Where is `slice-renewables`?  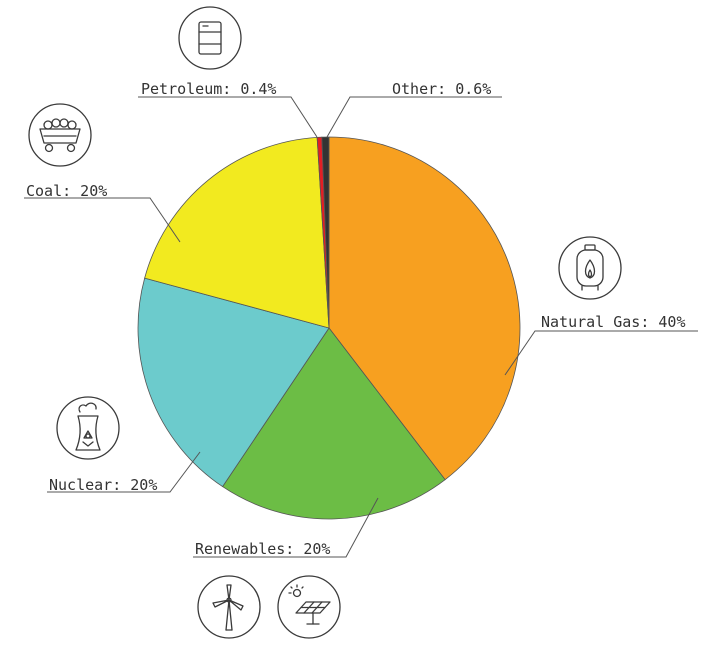 slice-renewables is located at coordinates (334, 423).